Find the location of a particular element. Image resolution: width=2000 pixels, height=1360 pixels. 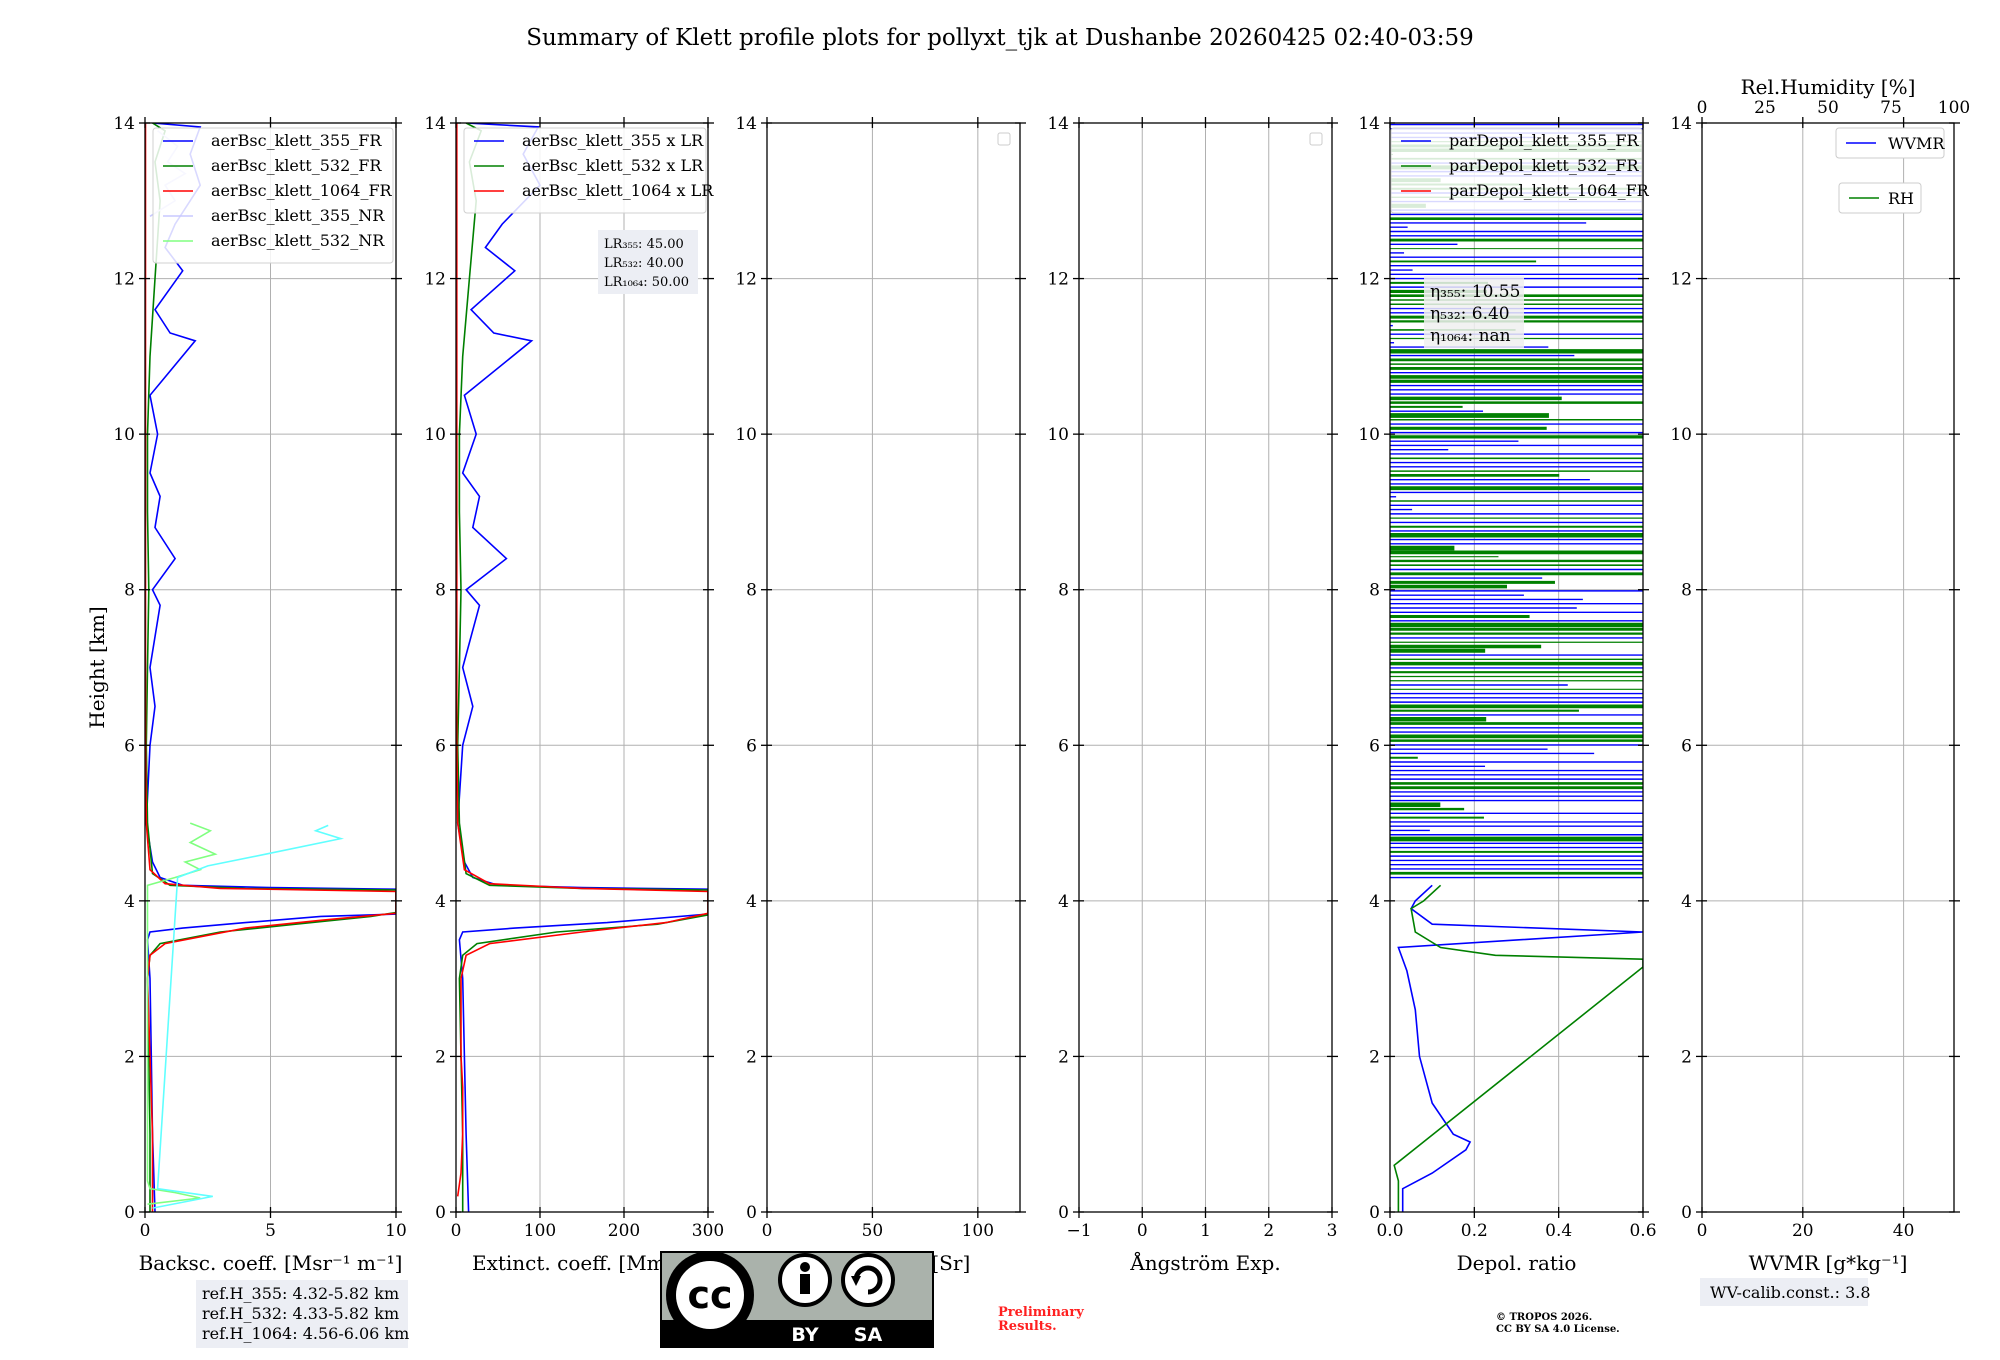

series-aerBsc_klett_355_FR is located at coordinates (270, 667).